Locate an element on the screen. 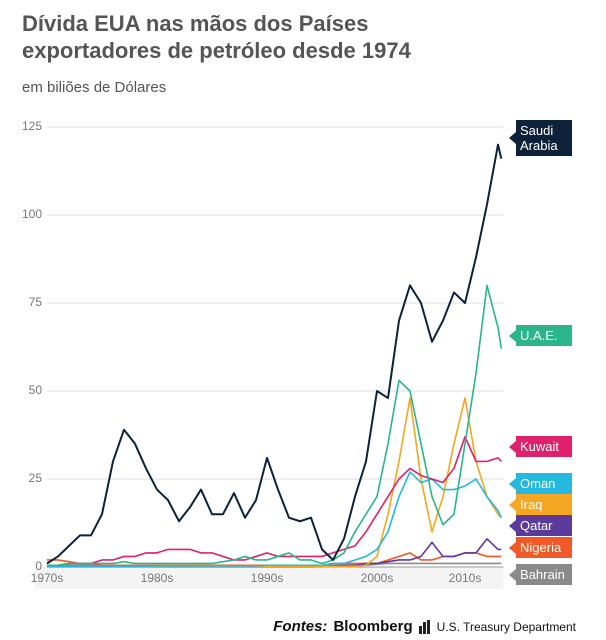 The height and width of the screenshot is (640, 606). x-tick-label: 2000s is located at coordinates (377, 578).